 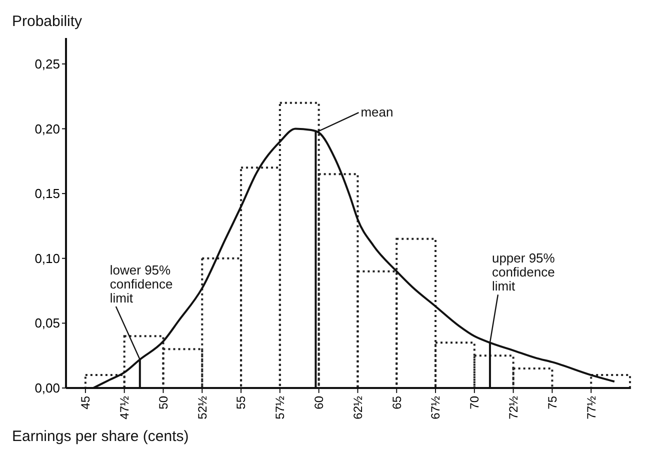 What do you see at coordinates (85, 403) in the screenshot?
I see `x-tick-label: 45` at bounding box center [85, 403].